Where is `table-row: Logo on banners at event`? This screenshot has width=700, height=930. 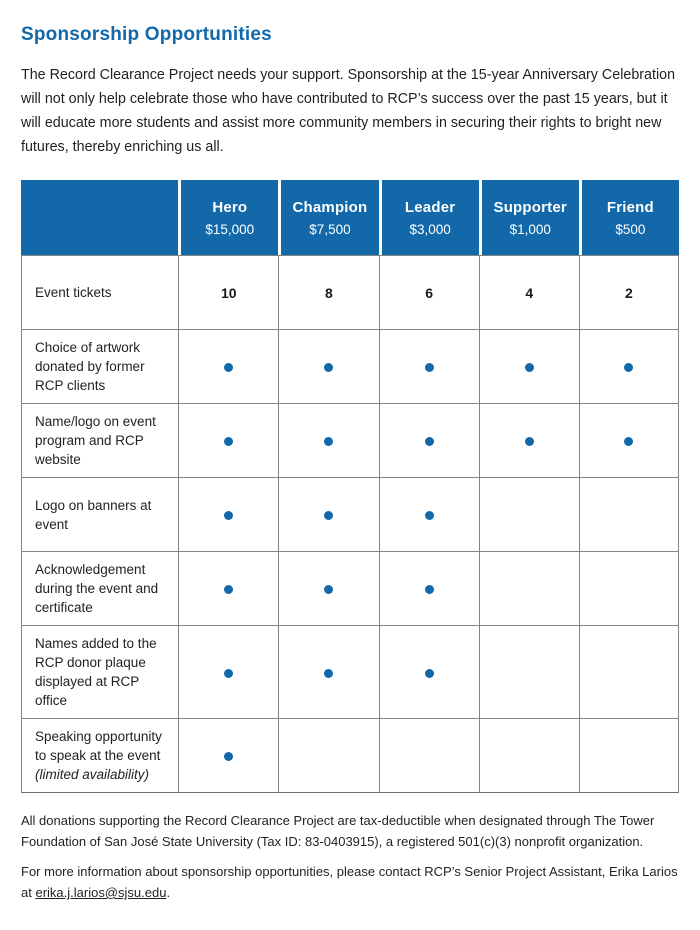 table-row: Logo on banners at event is located at coordinates (350, 514).